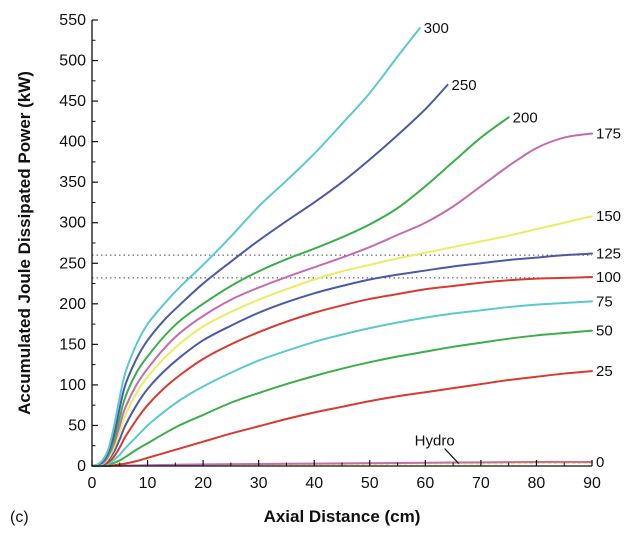  I want to click on x-tick-label-60: 60, so click(425, 483).